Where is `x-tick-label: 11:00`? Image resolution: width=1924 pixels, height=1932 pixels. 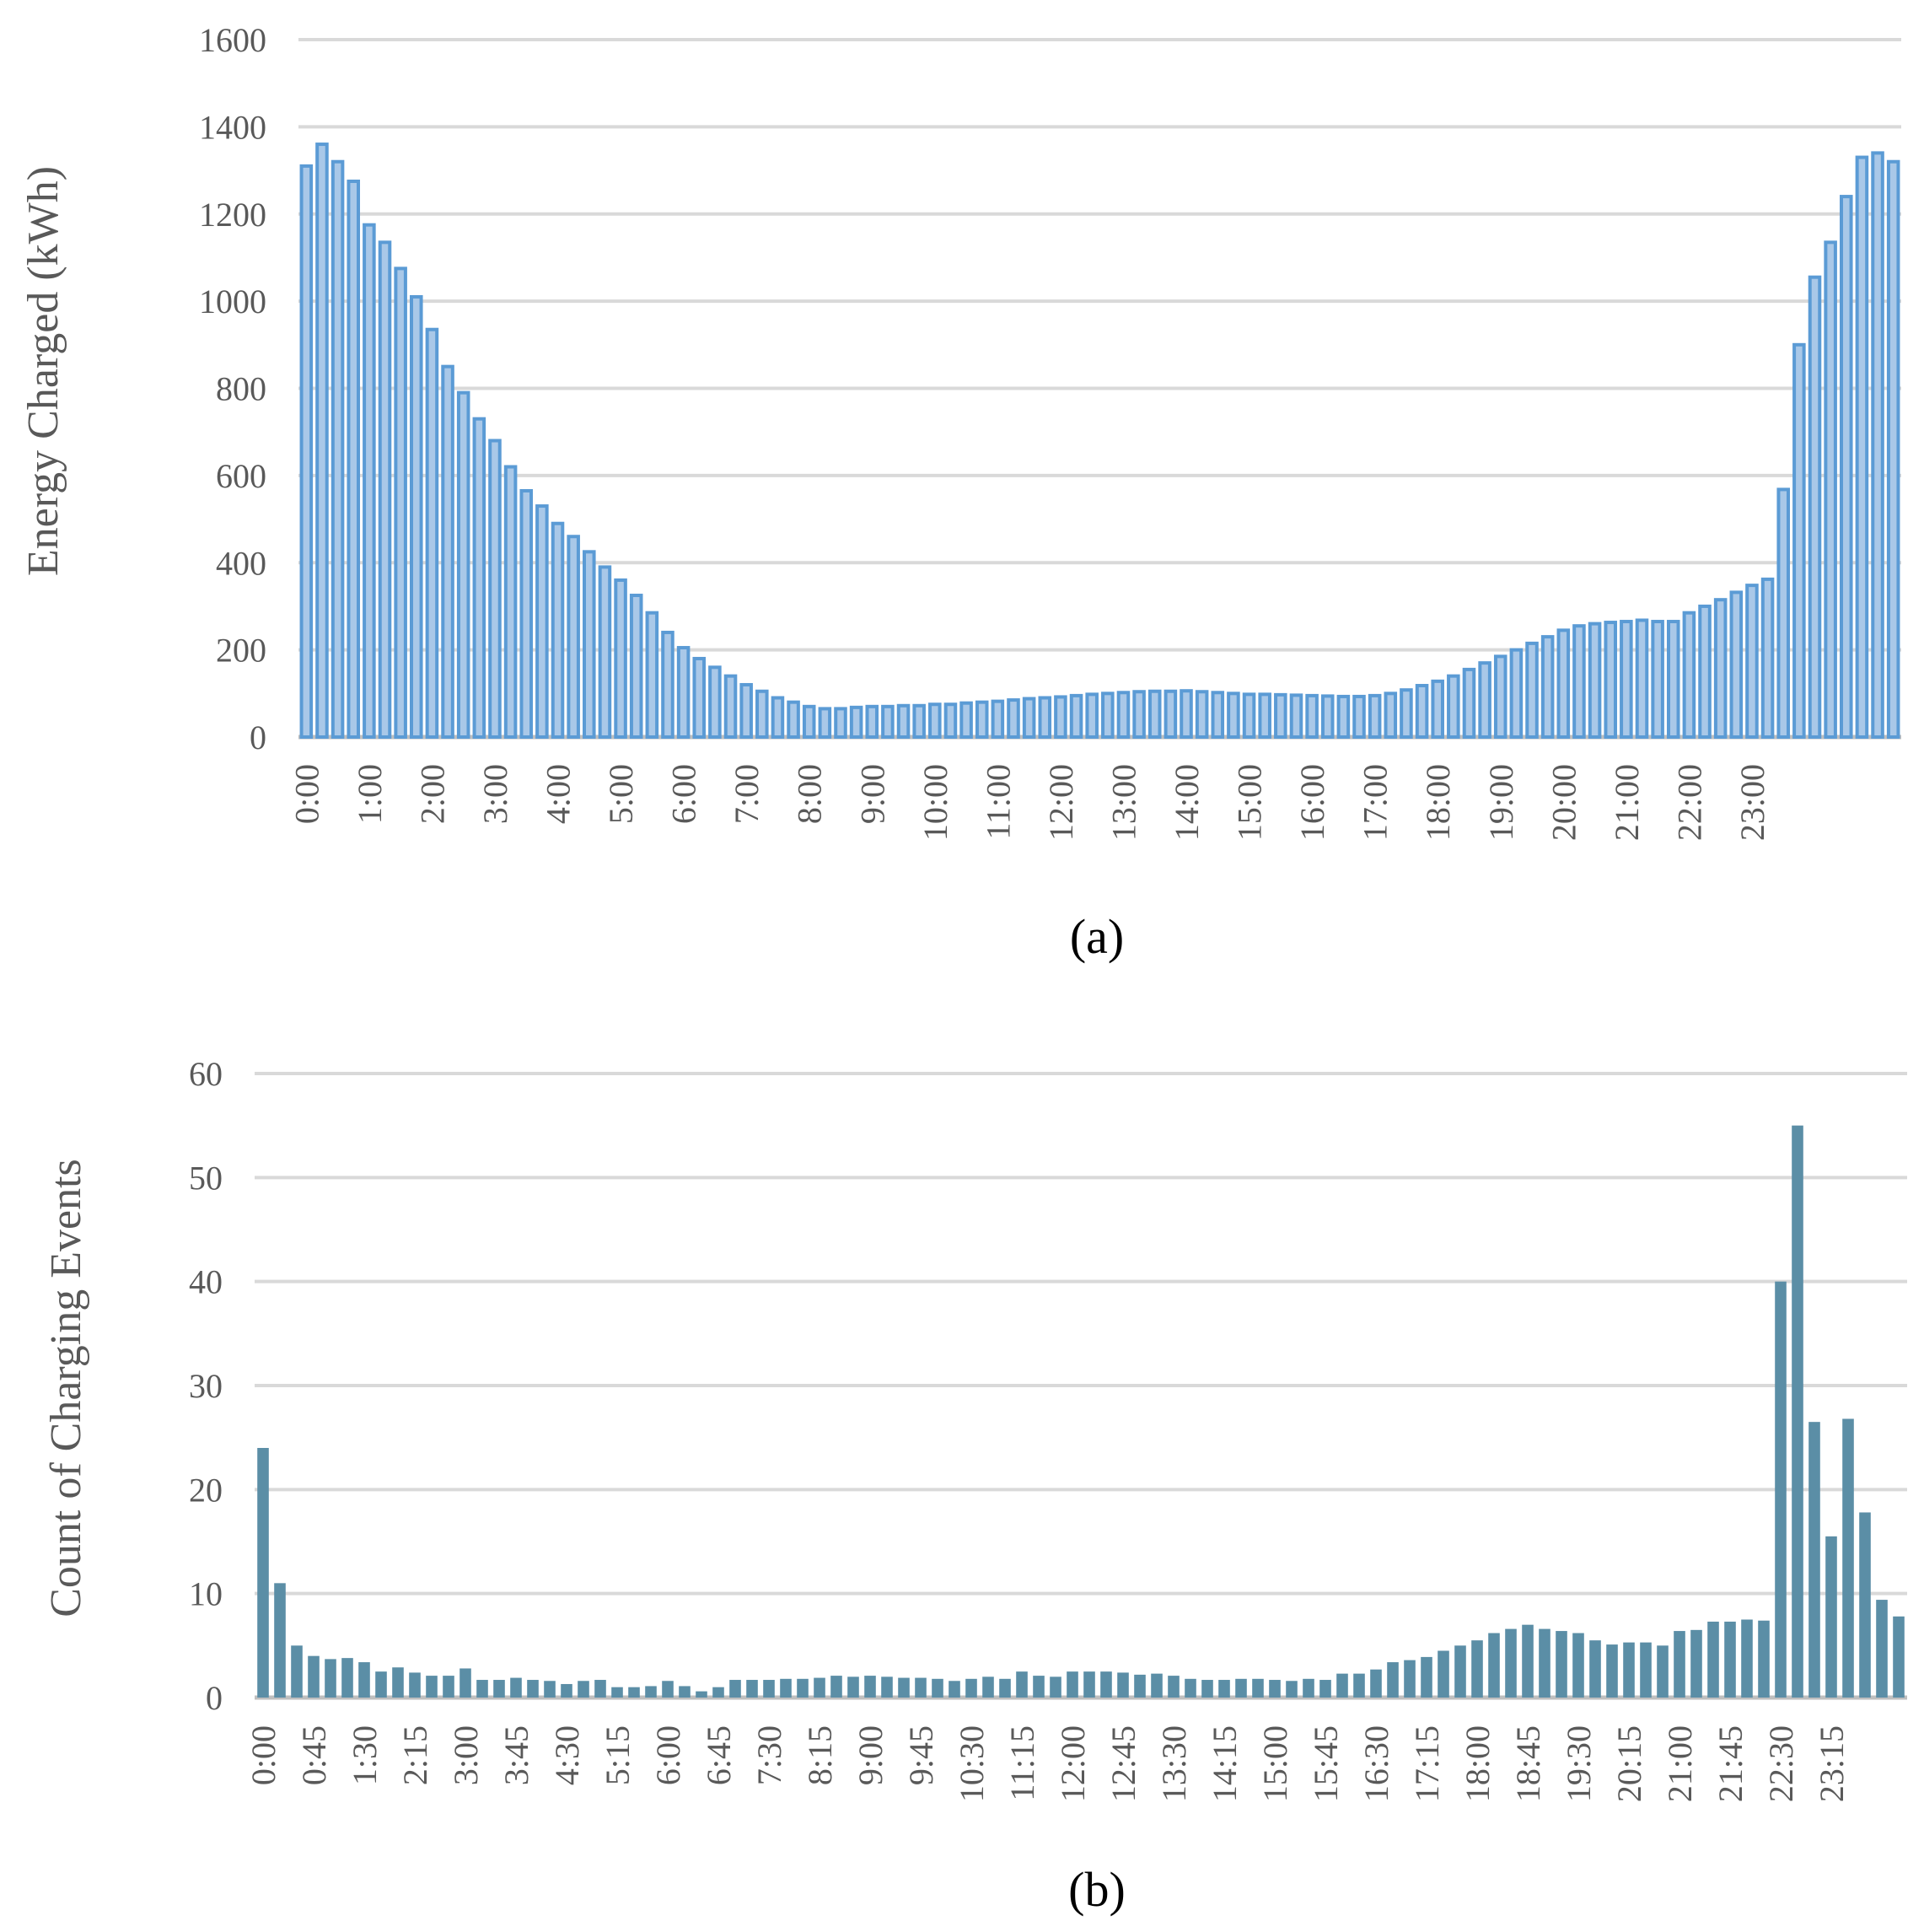 x-tick-label: 11:00 is located at coordinates (998, 802).